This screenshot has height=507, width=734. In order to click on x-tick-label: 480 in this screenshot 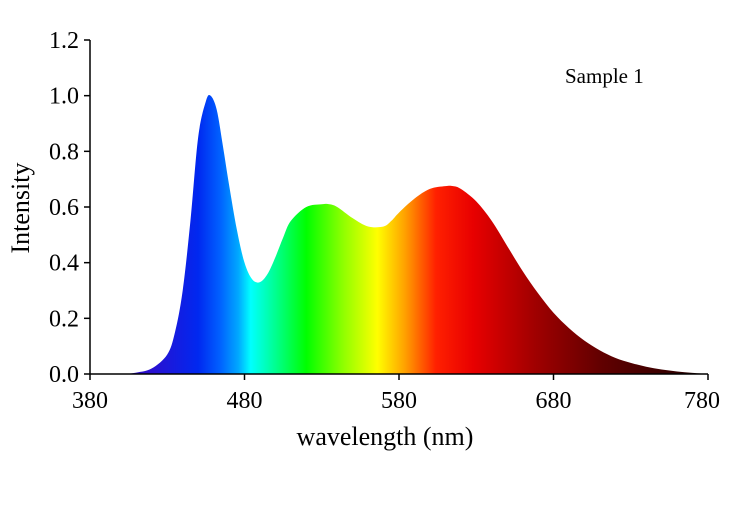, I will do `click(245, 401)`.